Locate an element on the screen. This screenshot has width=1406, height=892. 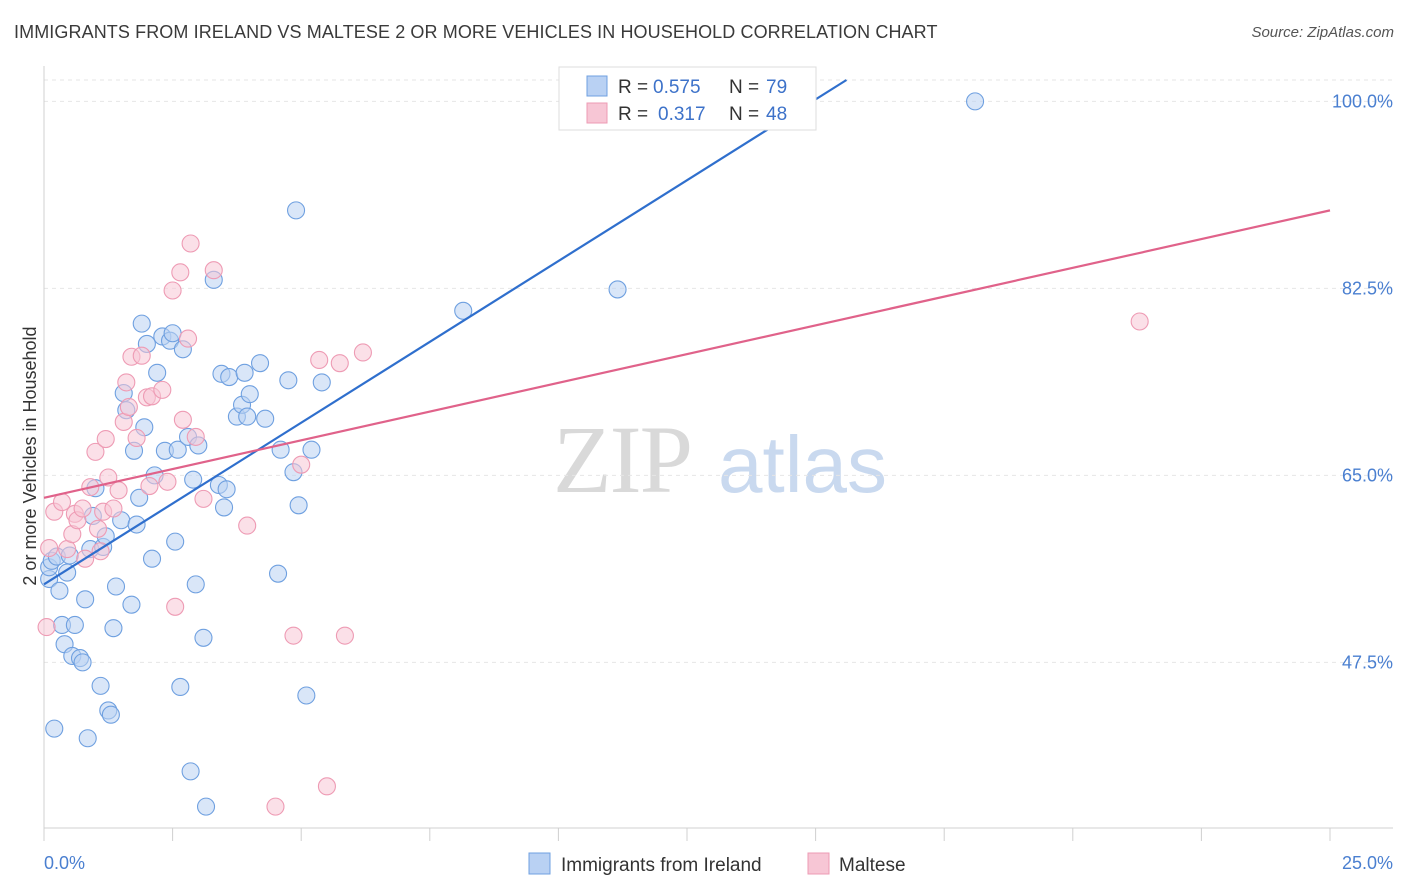
legend-n-label-maltese: N = is located at coordinates (744, 114).